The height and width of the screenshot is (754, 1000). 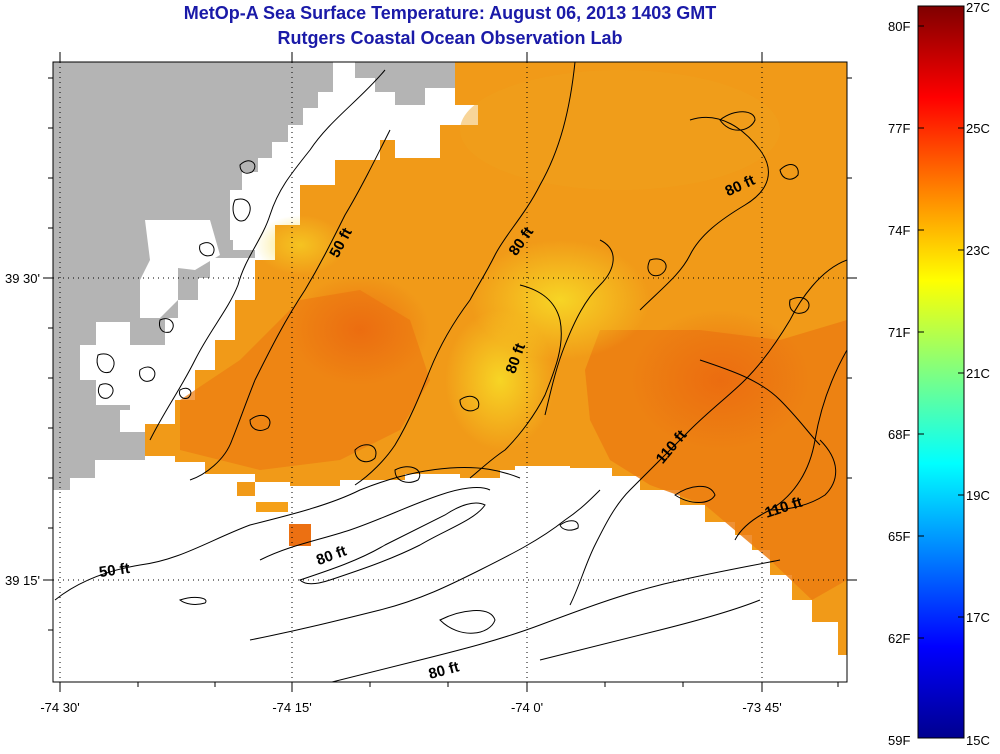 What do you see at coordinates (978, 617) in the screenshot?
I see `colorbar-c-label: 17C` at bounding box center [978, 617].